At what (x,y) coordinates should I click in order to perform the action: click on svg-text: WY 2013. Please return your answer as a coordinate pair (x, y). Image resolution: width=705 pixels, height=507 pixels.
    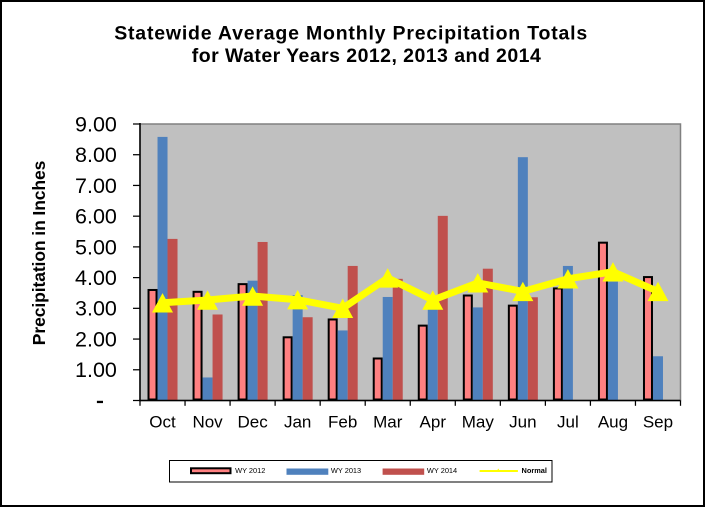
    Looking at the image, I should click on (346, 470).